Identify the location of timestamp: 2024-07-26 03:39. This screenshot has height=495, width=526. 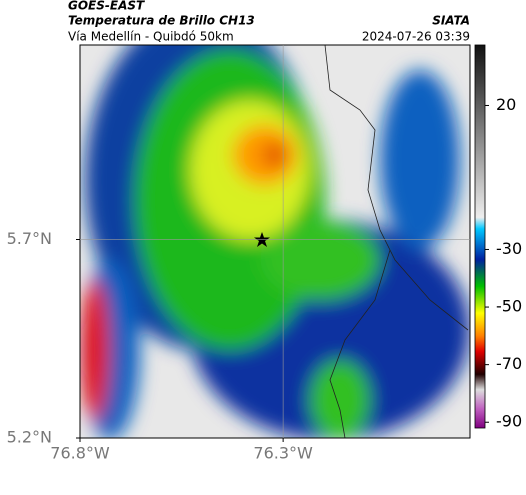
(416, 37).